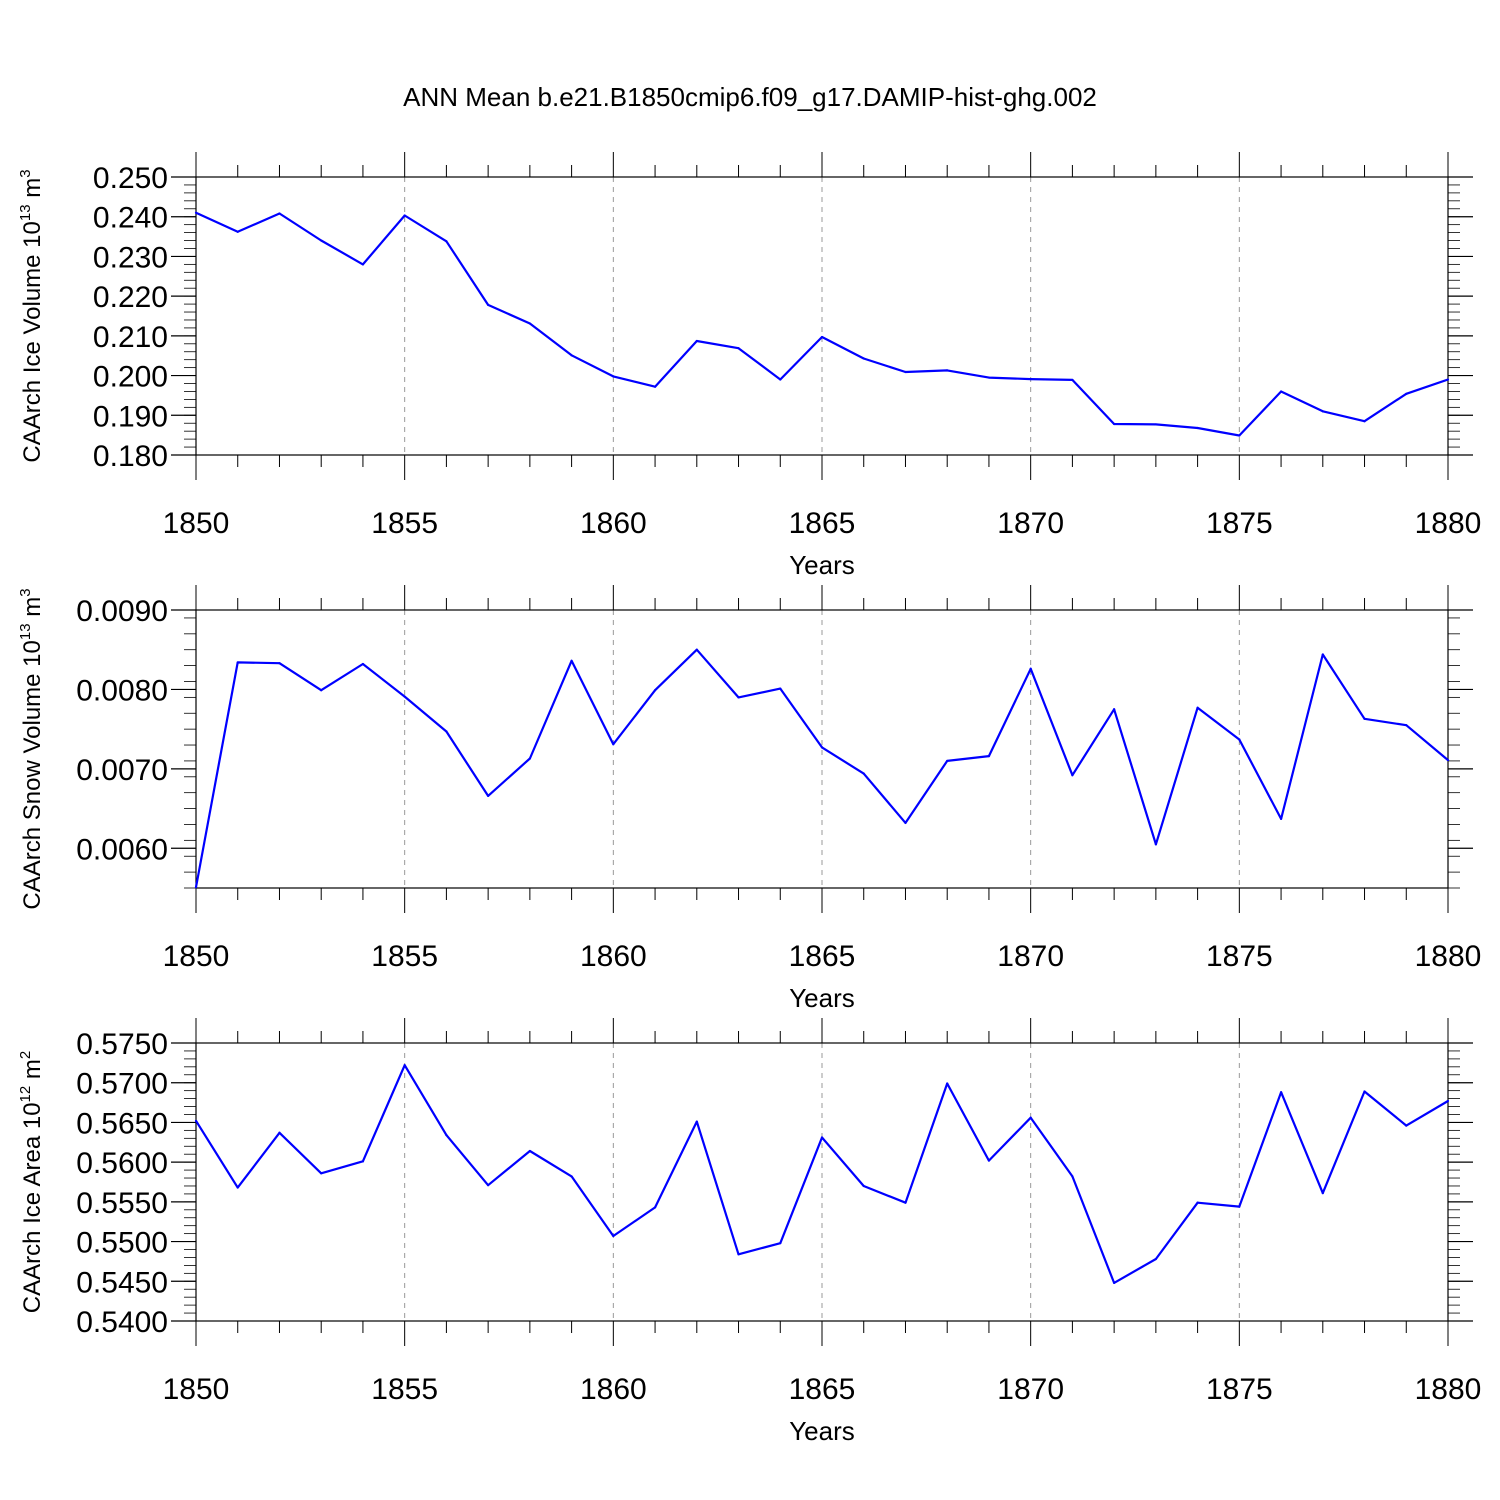 This screenshot has width=1500, height=1500. What do you see at coordinates (122, 1044) in the screenshot?
I see `y-tick-label: 0.5750` at bounding box center [122, 1044].